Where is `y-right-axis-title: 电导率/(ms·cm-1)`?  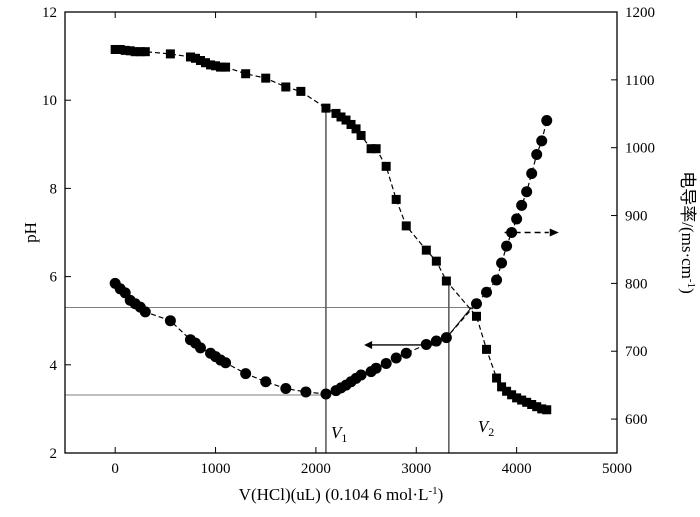 y-right-axis-title: 电导率/(ms·cm-1) is located at coordinates (687, 232).